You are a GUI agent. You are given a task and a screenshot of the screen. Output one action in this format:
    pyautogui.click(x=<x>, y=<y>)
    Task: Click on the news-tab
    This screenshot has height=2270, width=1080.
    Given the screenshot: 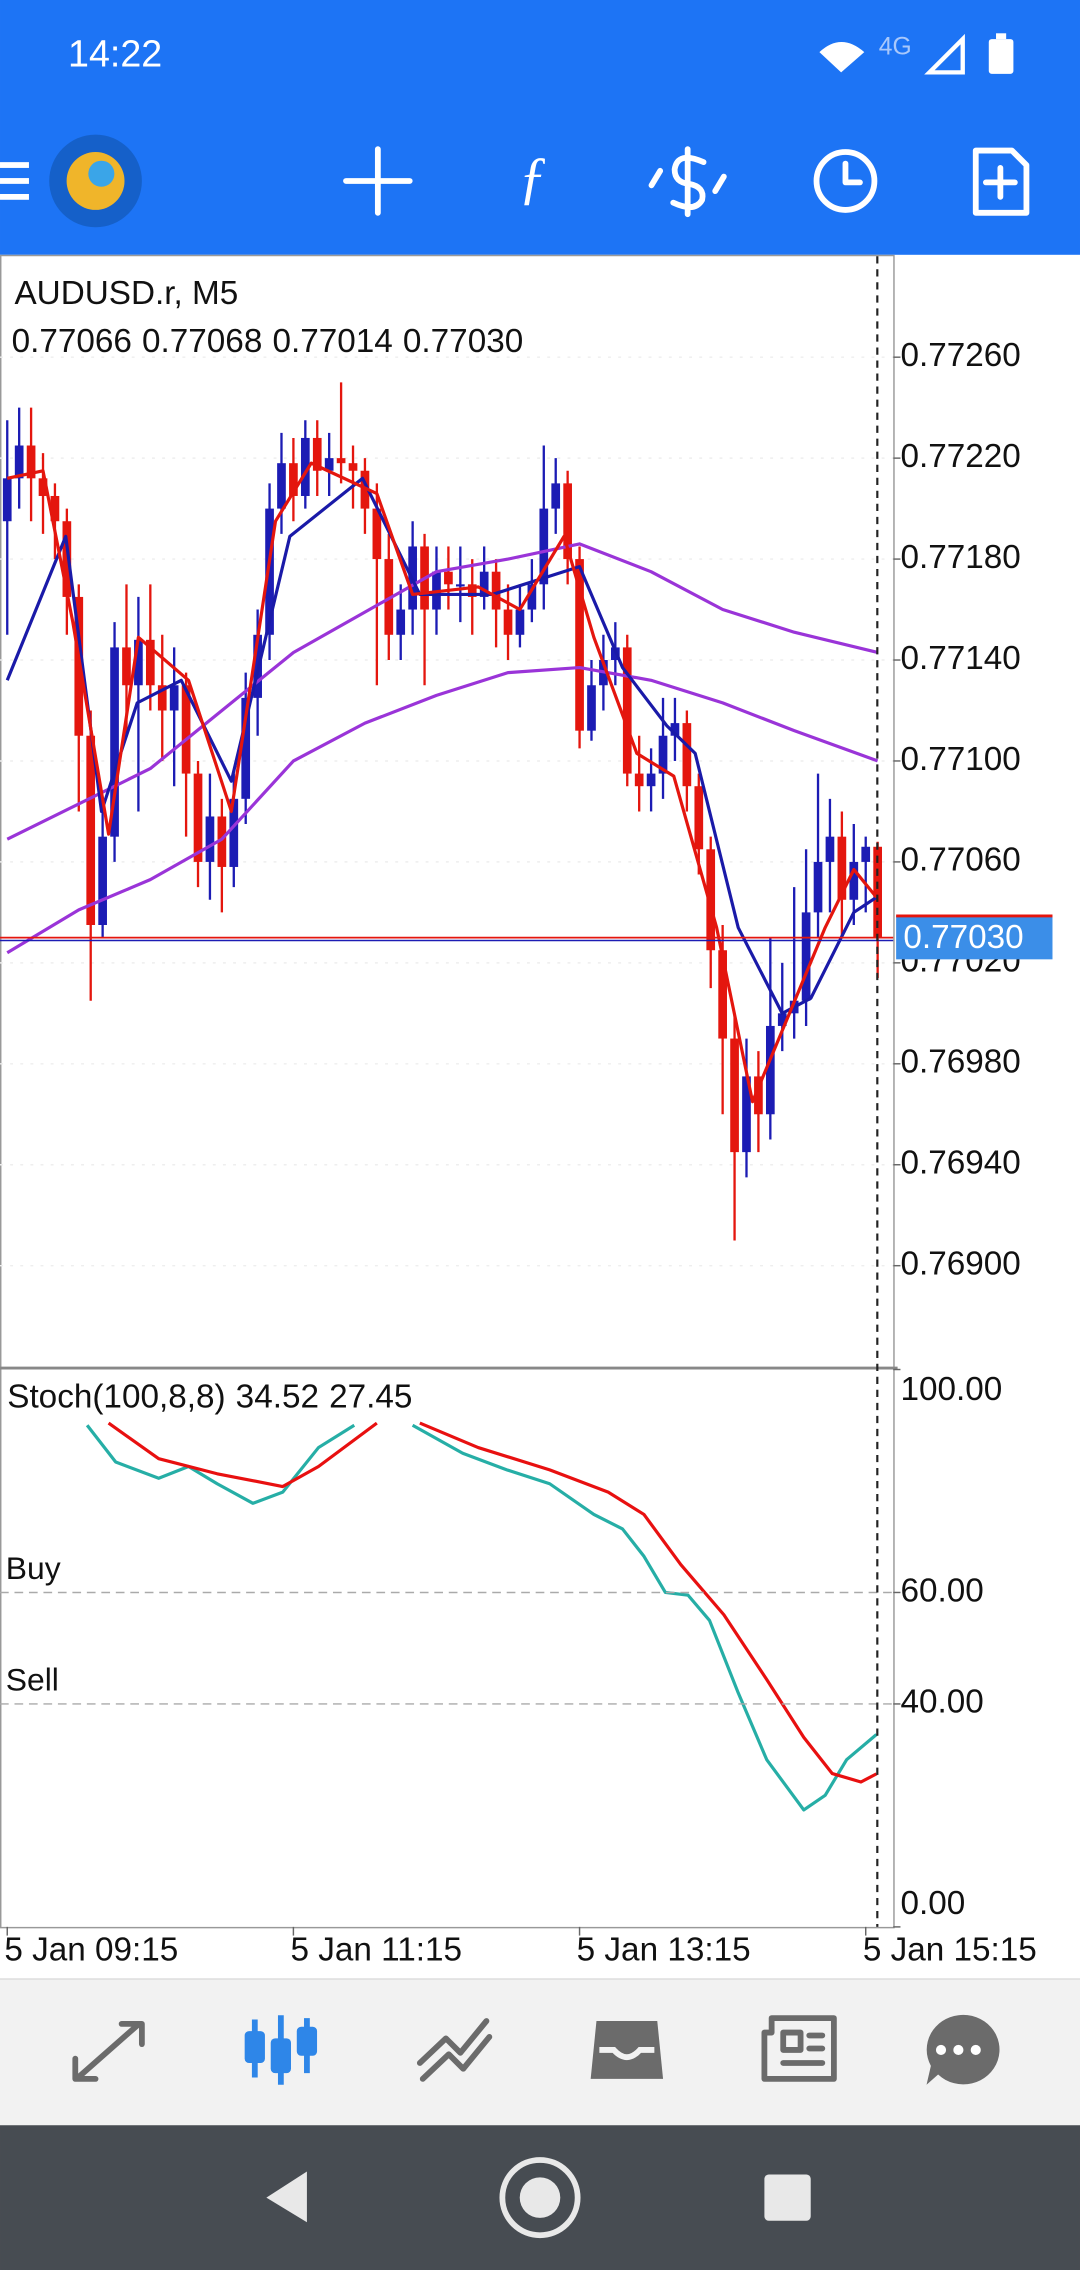 What is the action you would take?
    pyautogui.click(x=799, y=2048)
    